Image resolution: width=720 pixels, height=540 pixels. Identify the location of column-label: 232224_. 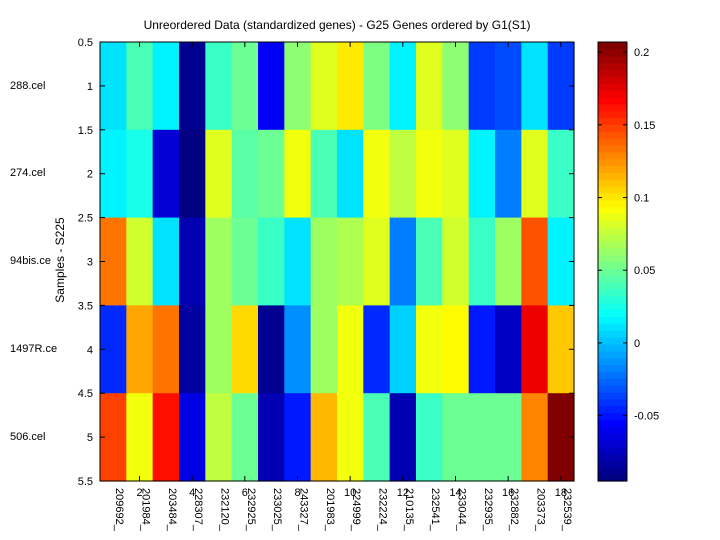
(383, 510).